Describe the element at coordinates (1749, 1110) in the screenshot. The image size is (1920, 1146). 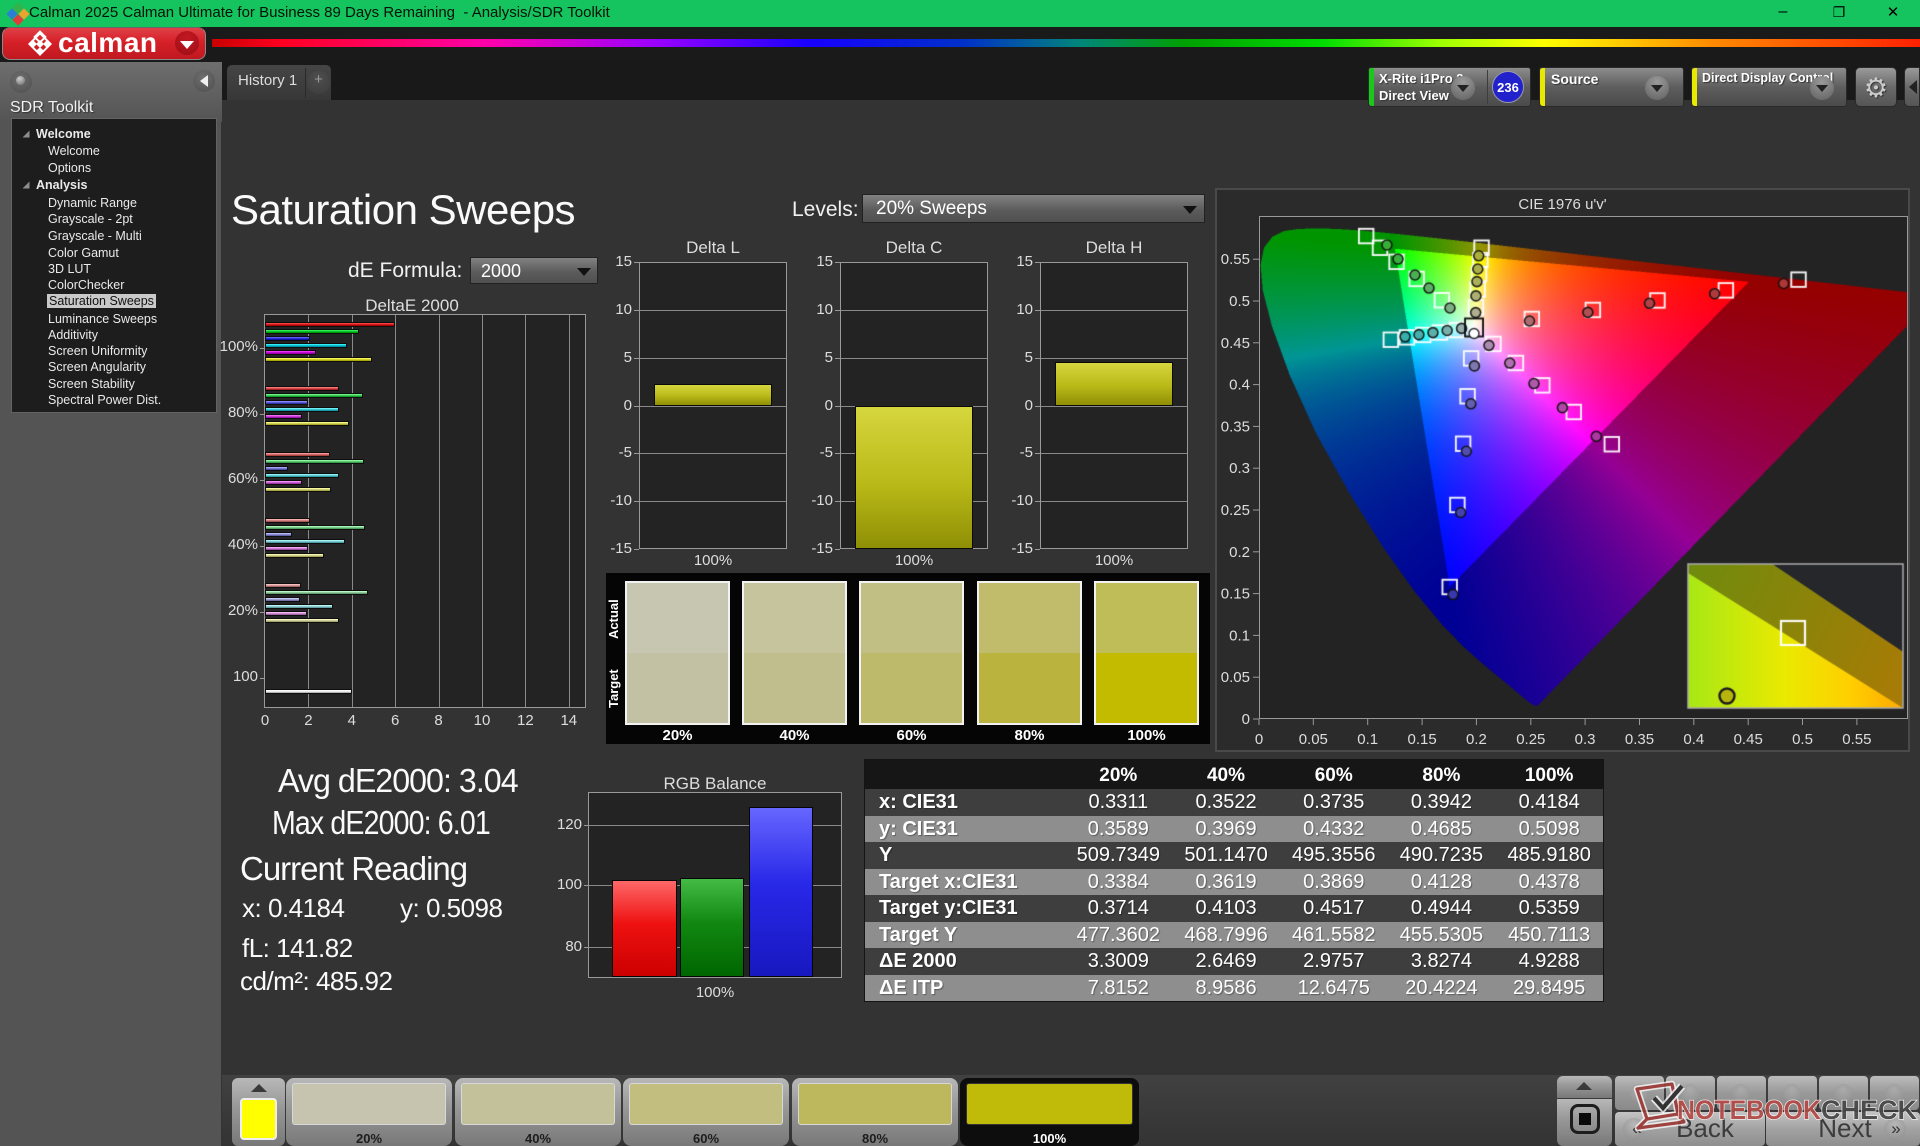
I see `svg-text: NOTEBOOK` at that location.